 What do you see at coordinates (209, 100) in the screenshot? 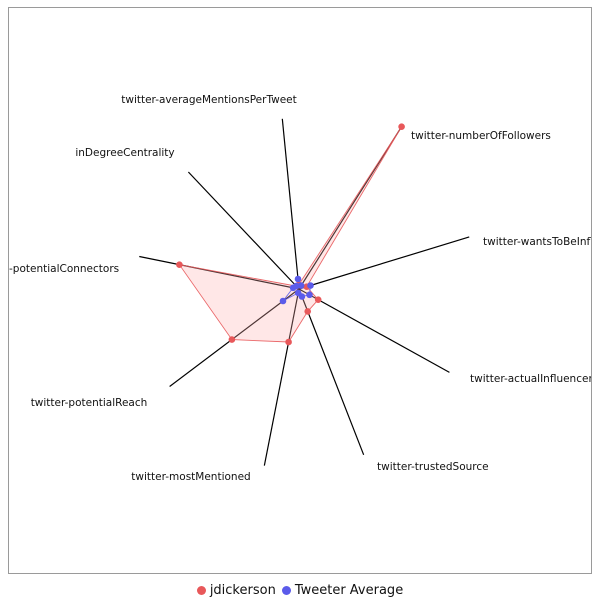
I see `axis-label-twitter-averagementionspertweet: twitter-averageMentionsPerTweet` at bounding box center [209, 100].